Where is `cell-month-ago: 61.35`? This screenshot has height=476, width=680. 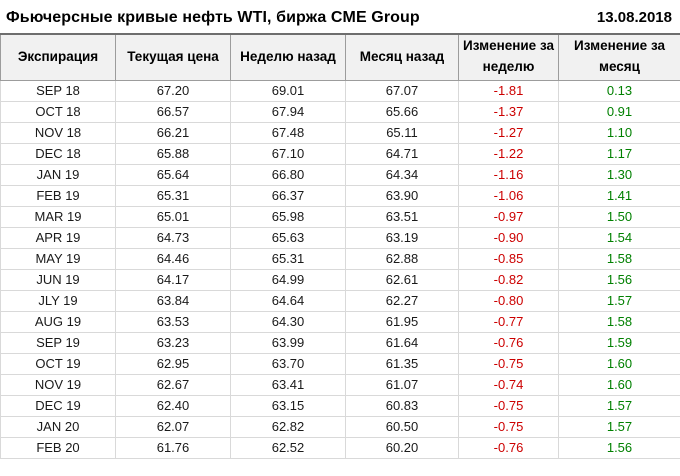 cell-month-ago: 61.35 is located at coordinates (402, 363).